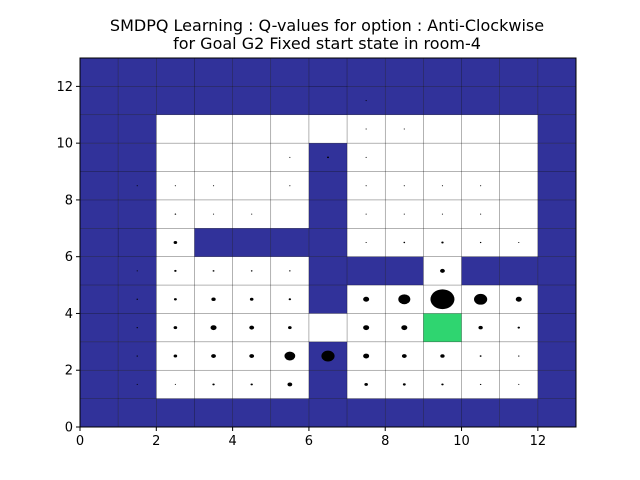  Describe the element at coordinates (232, 441) in the screenshot. I see `x-tick-label: 4` at that location.